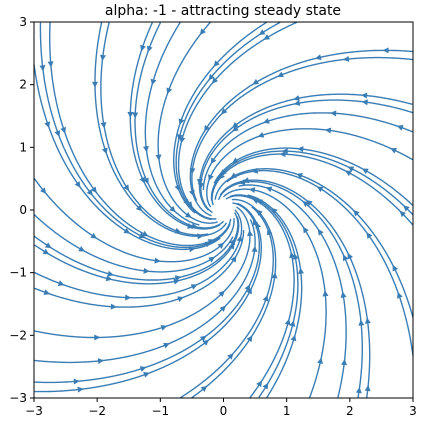 The image size is (422, 423). What do you see at coordinates (350, 411) in the screenshot?
I see `x-tick-label: 2` at bounding box center [350, 411].